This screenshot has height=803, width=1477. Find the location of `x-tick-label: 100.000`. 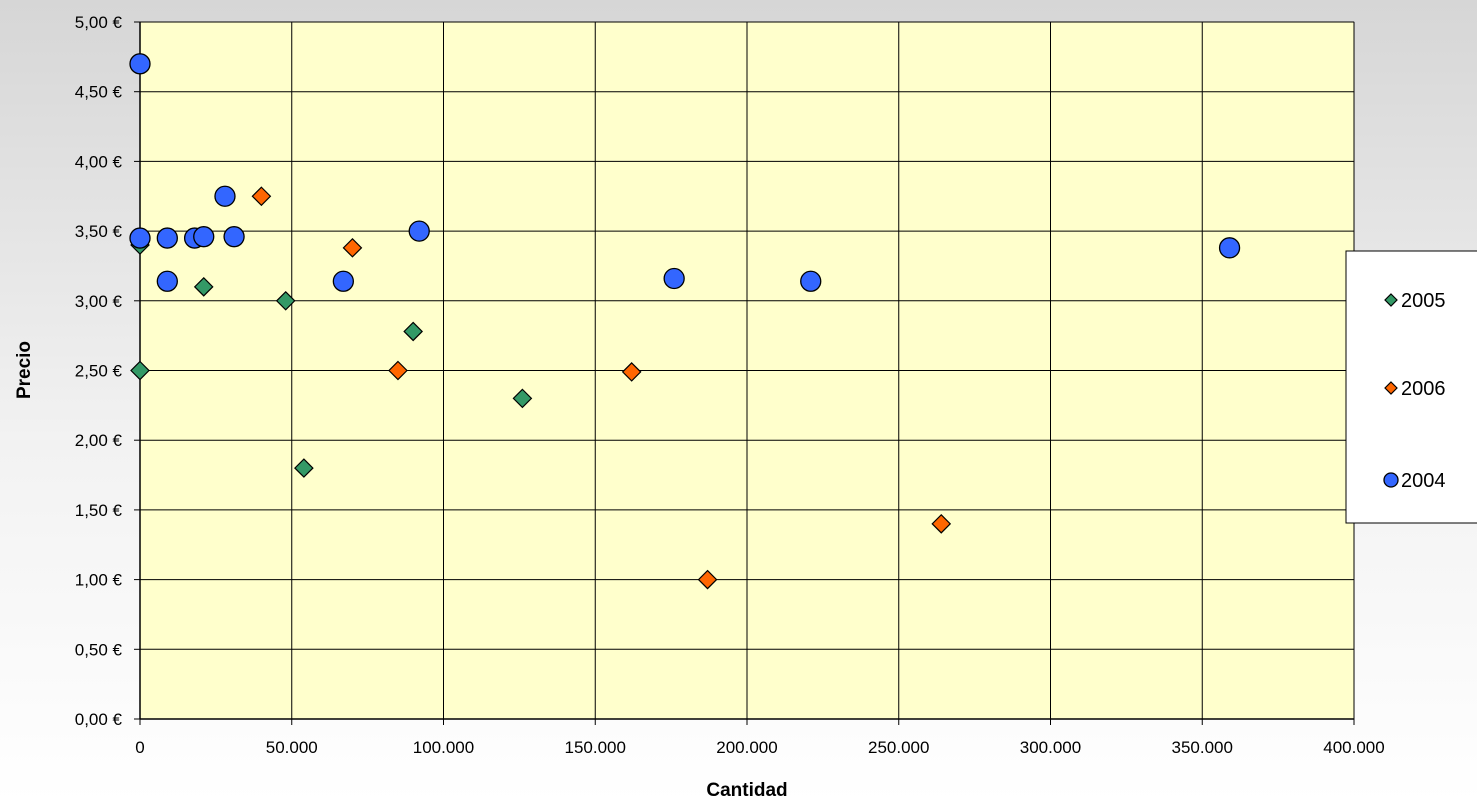

x-tick-label: 100.000 is located at coordinates (443, 747).